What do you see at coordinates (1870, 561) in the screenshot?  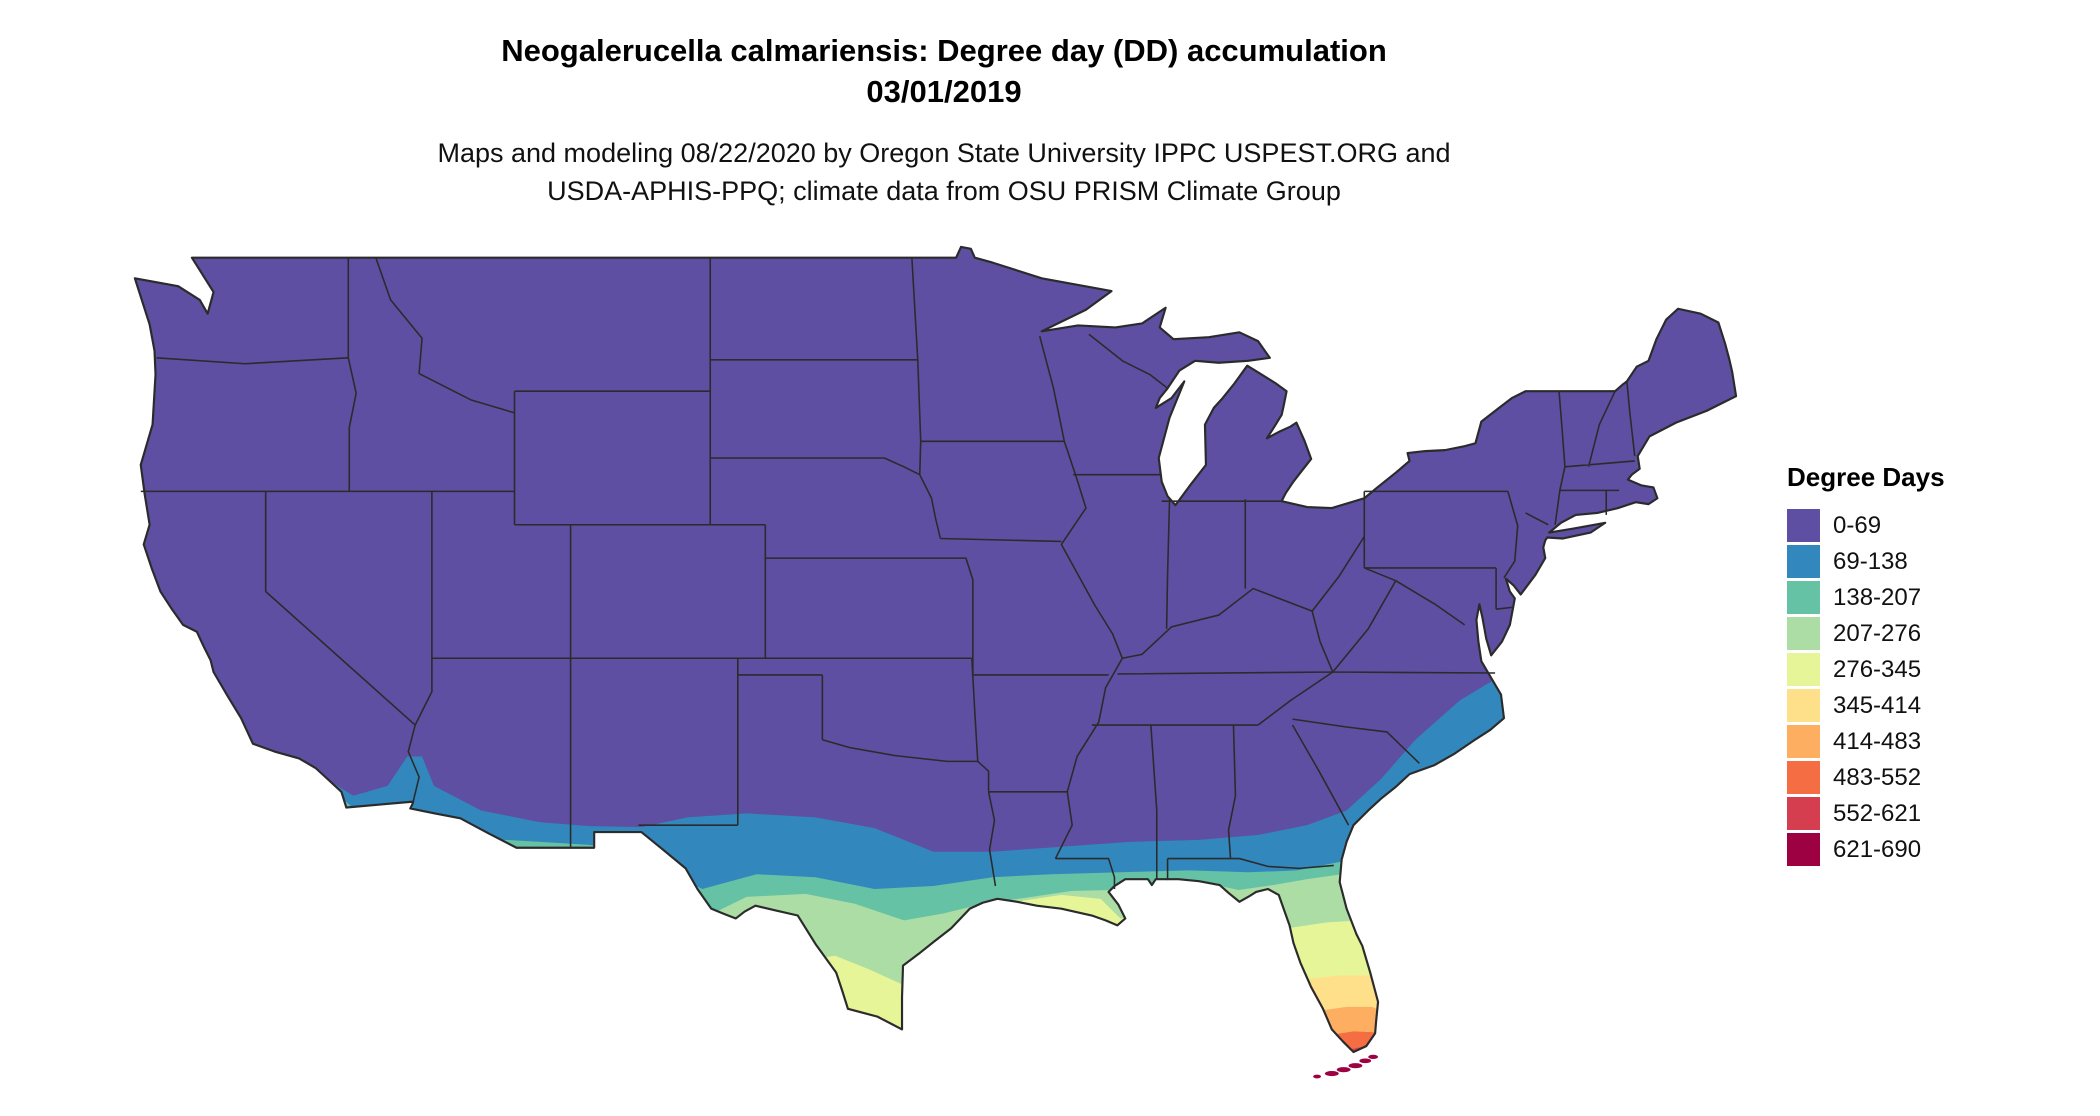 I see `legend-item-label: 69-138` at bounding box center [1870, 561].